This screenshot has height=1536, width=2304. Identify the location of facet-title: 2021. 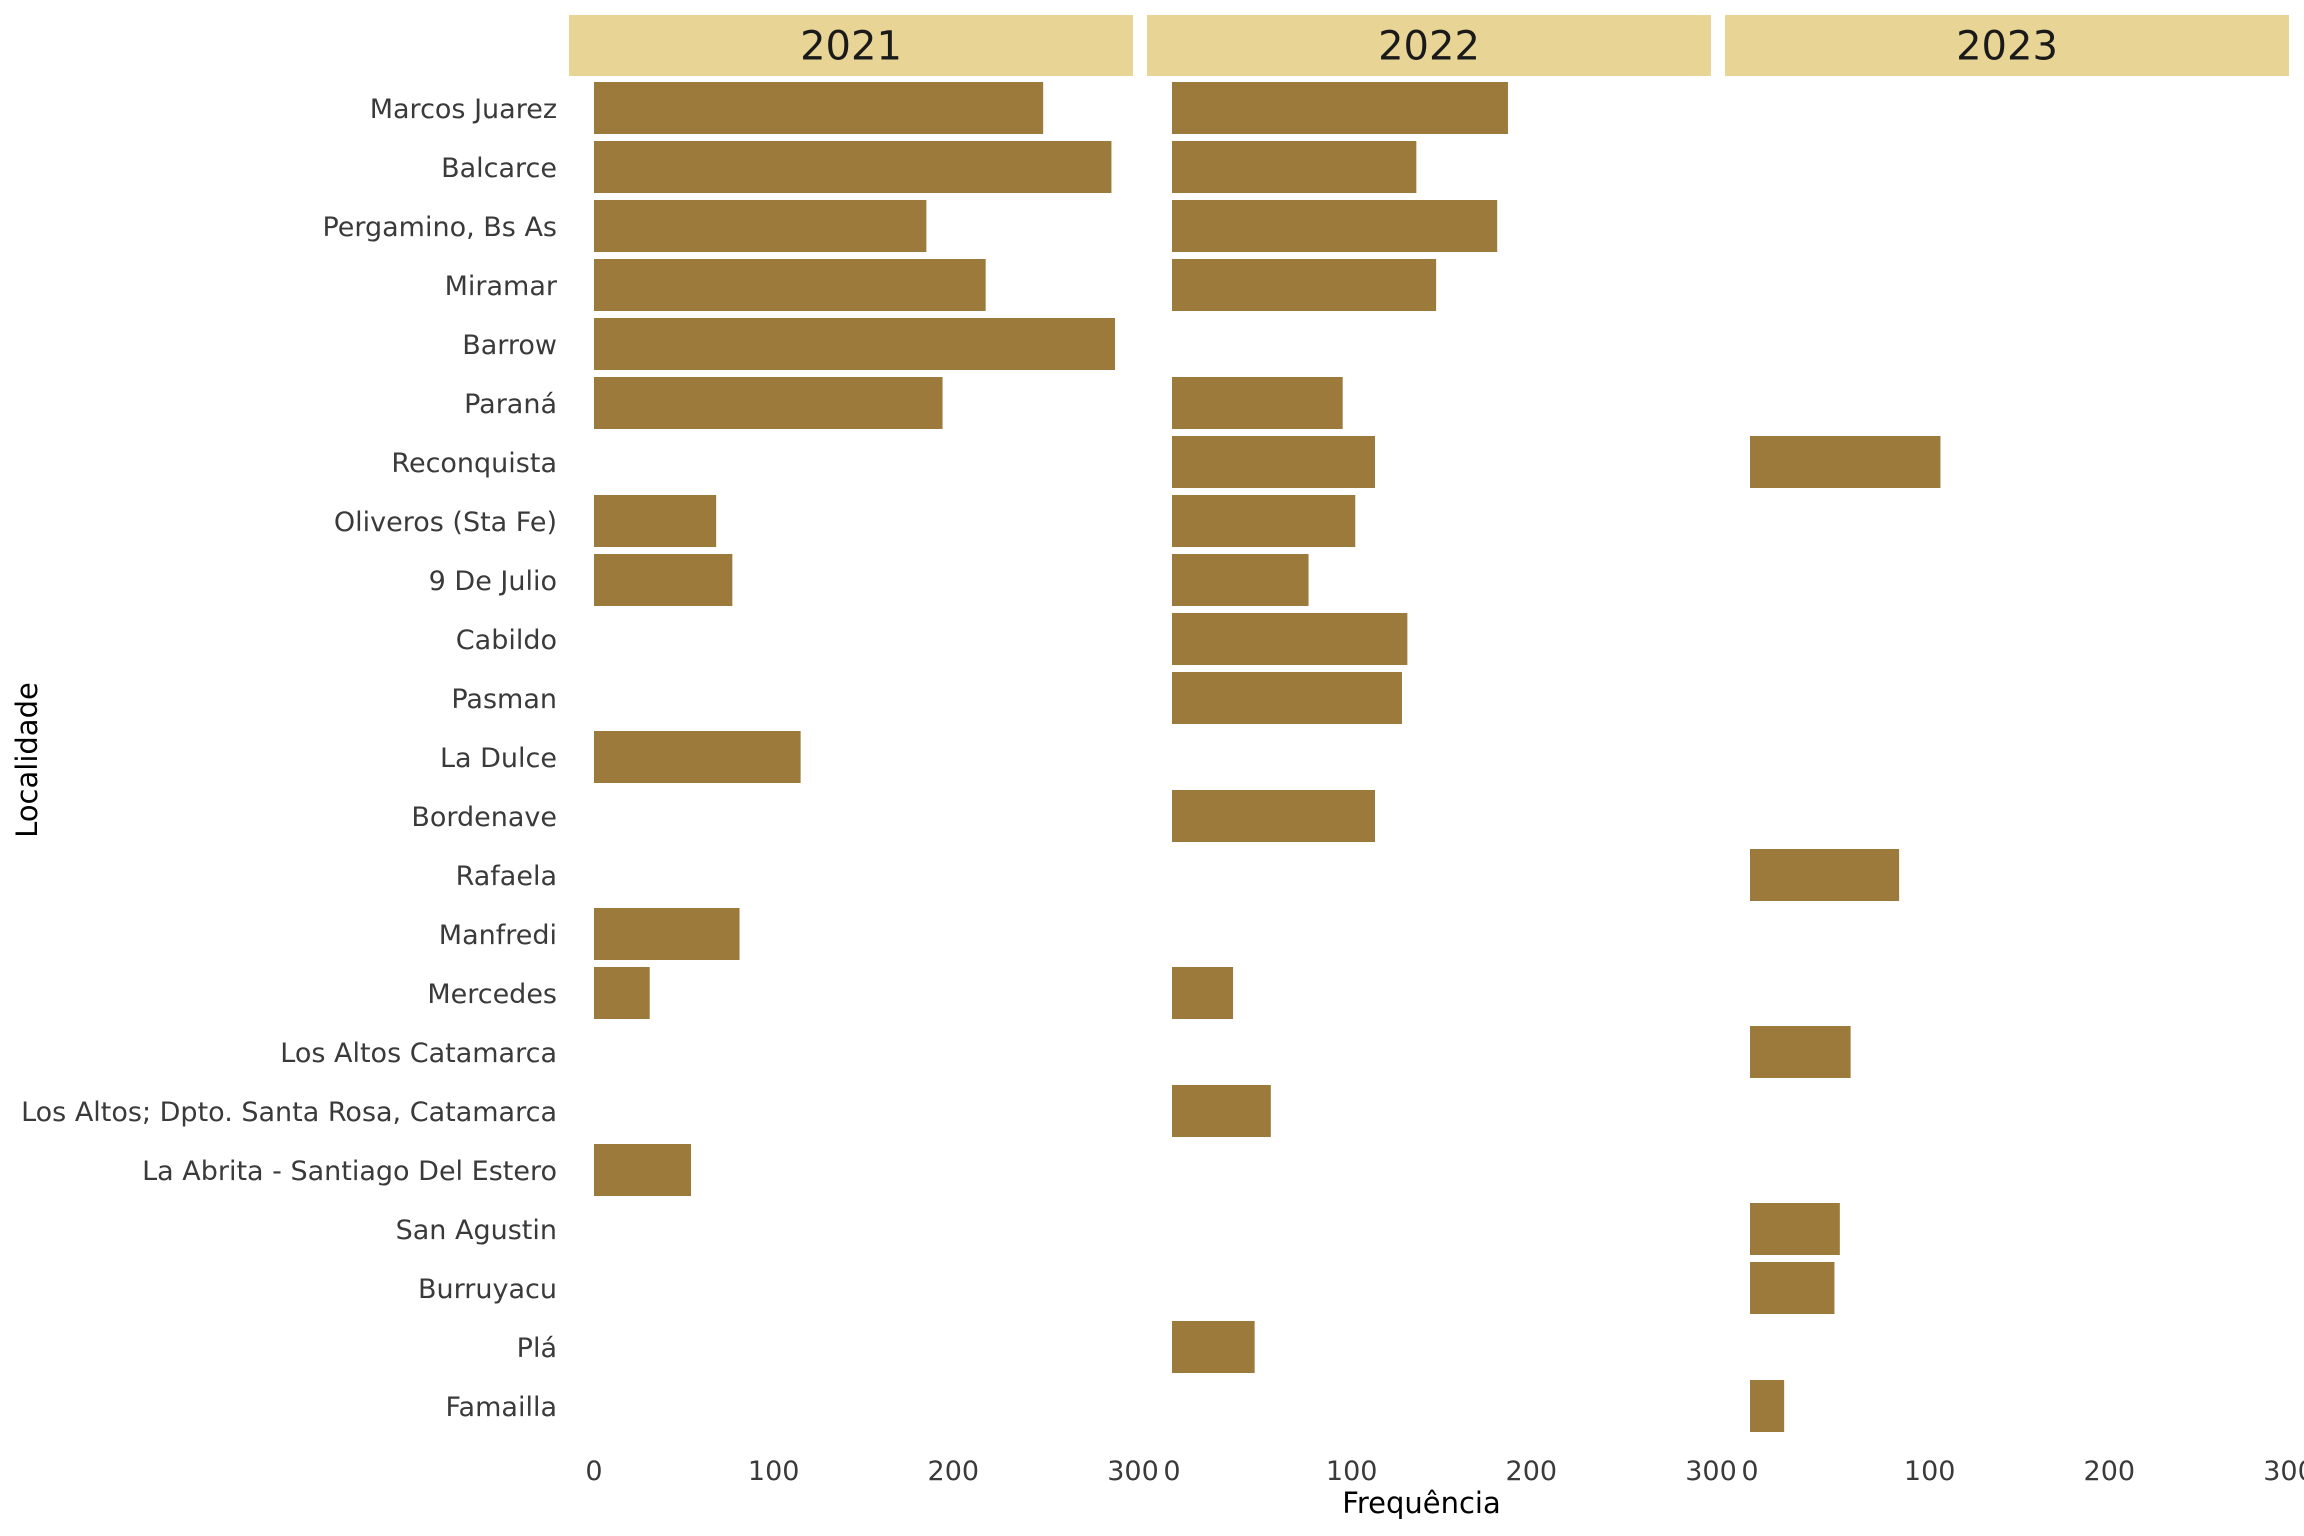
(851, 47).